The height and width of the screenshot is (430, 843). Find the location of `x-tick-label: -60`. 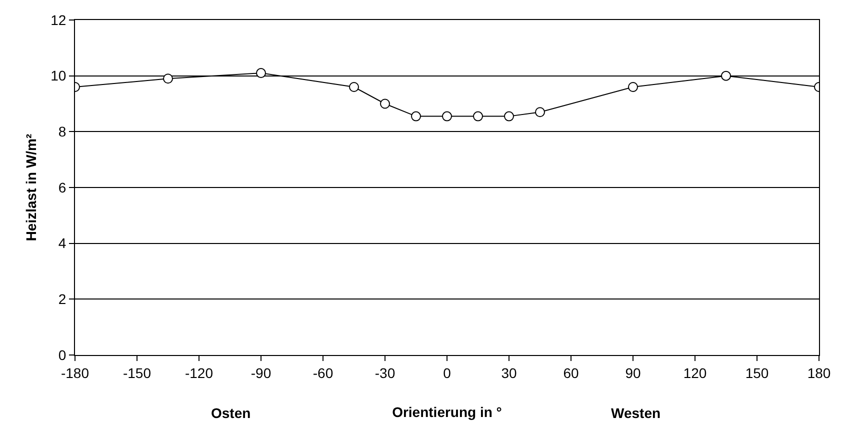

x-tick-label: -60 is located at coordinates (323, 372).